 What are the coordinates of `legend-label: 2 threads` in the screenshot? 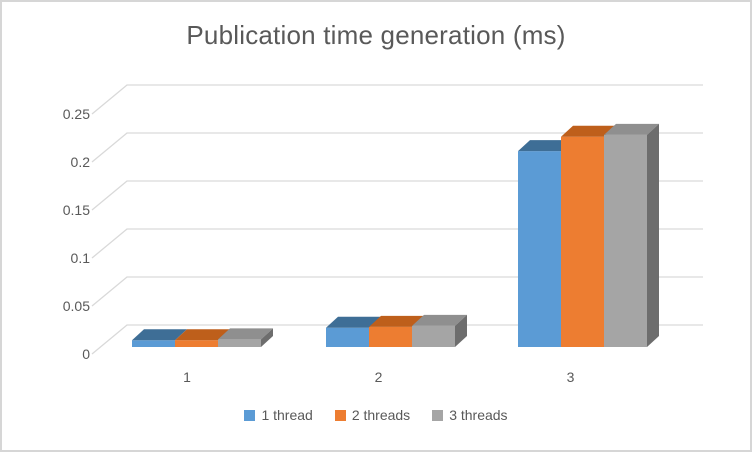 It's located at (381, 415).